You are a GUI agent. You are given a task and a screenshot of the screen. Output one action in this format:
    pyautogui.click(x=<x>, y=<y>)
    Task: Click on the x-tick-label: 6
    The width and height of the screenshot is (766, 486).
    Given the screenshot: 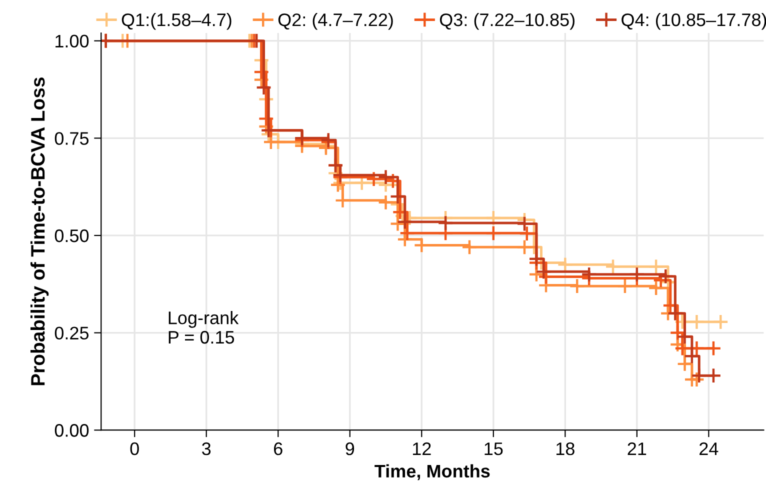 What is the action you would take?
    pyautogui.click(x=278, y=449)
    